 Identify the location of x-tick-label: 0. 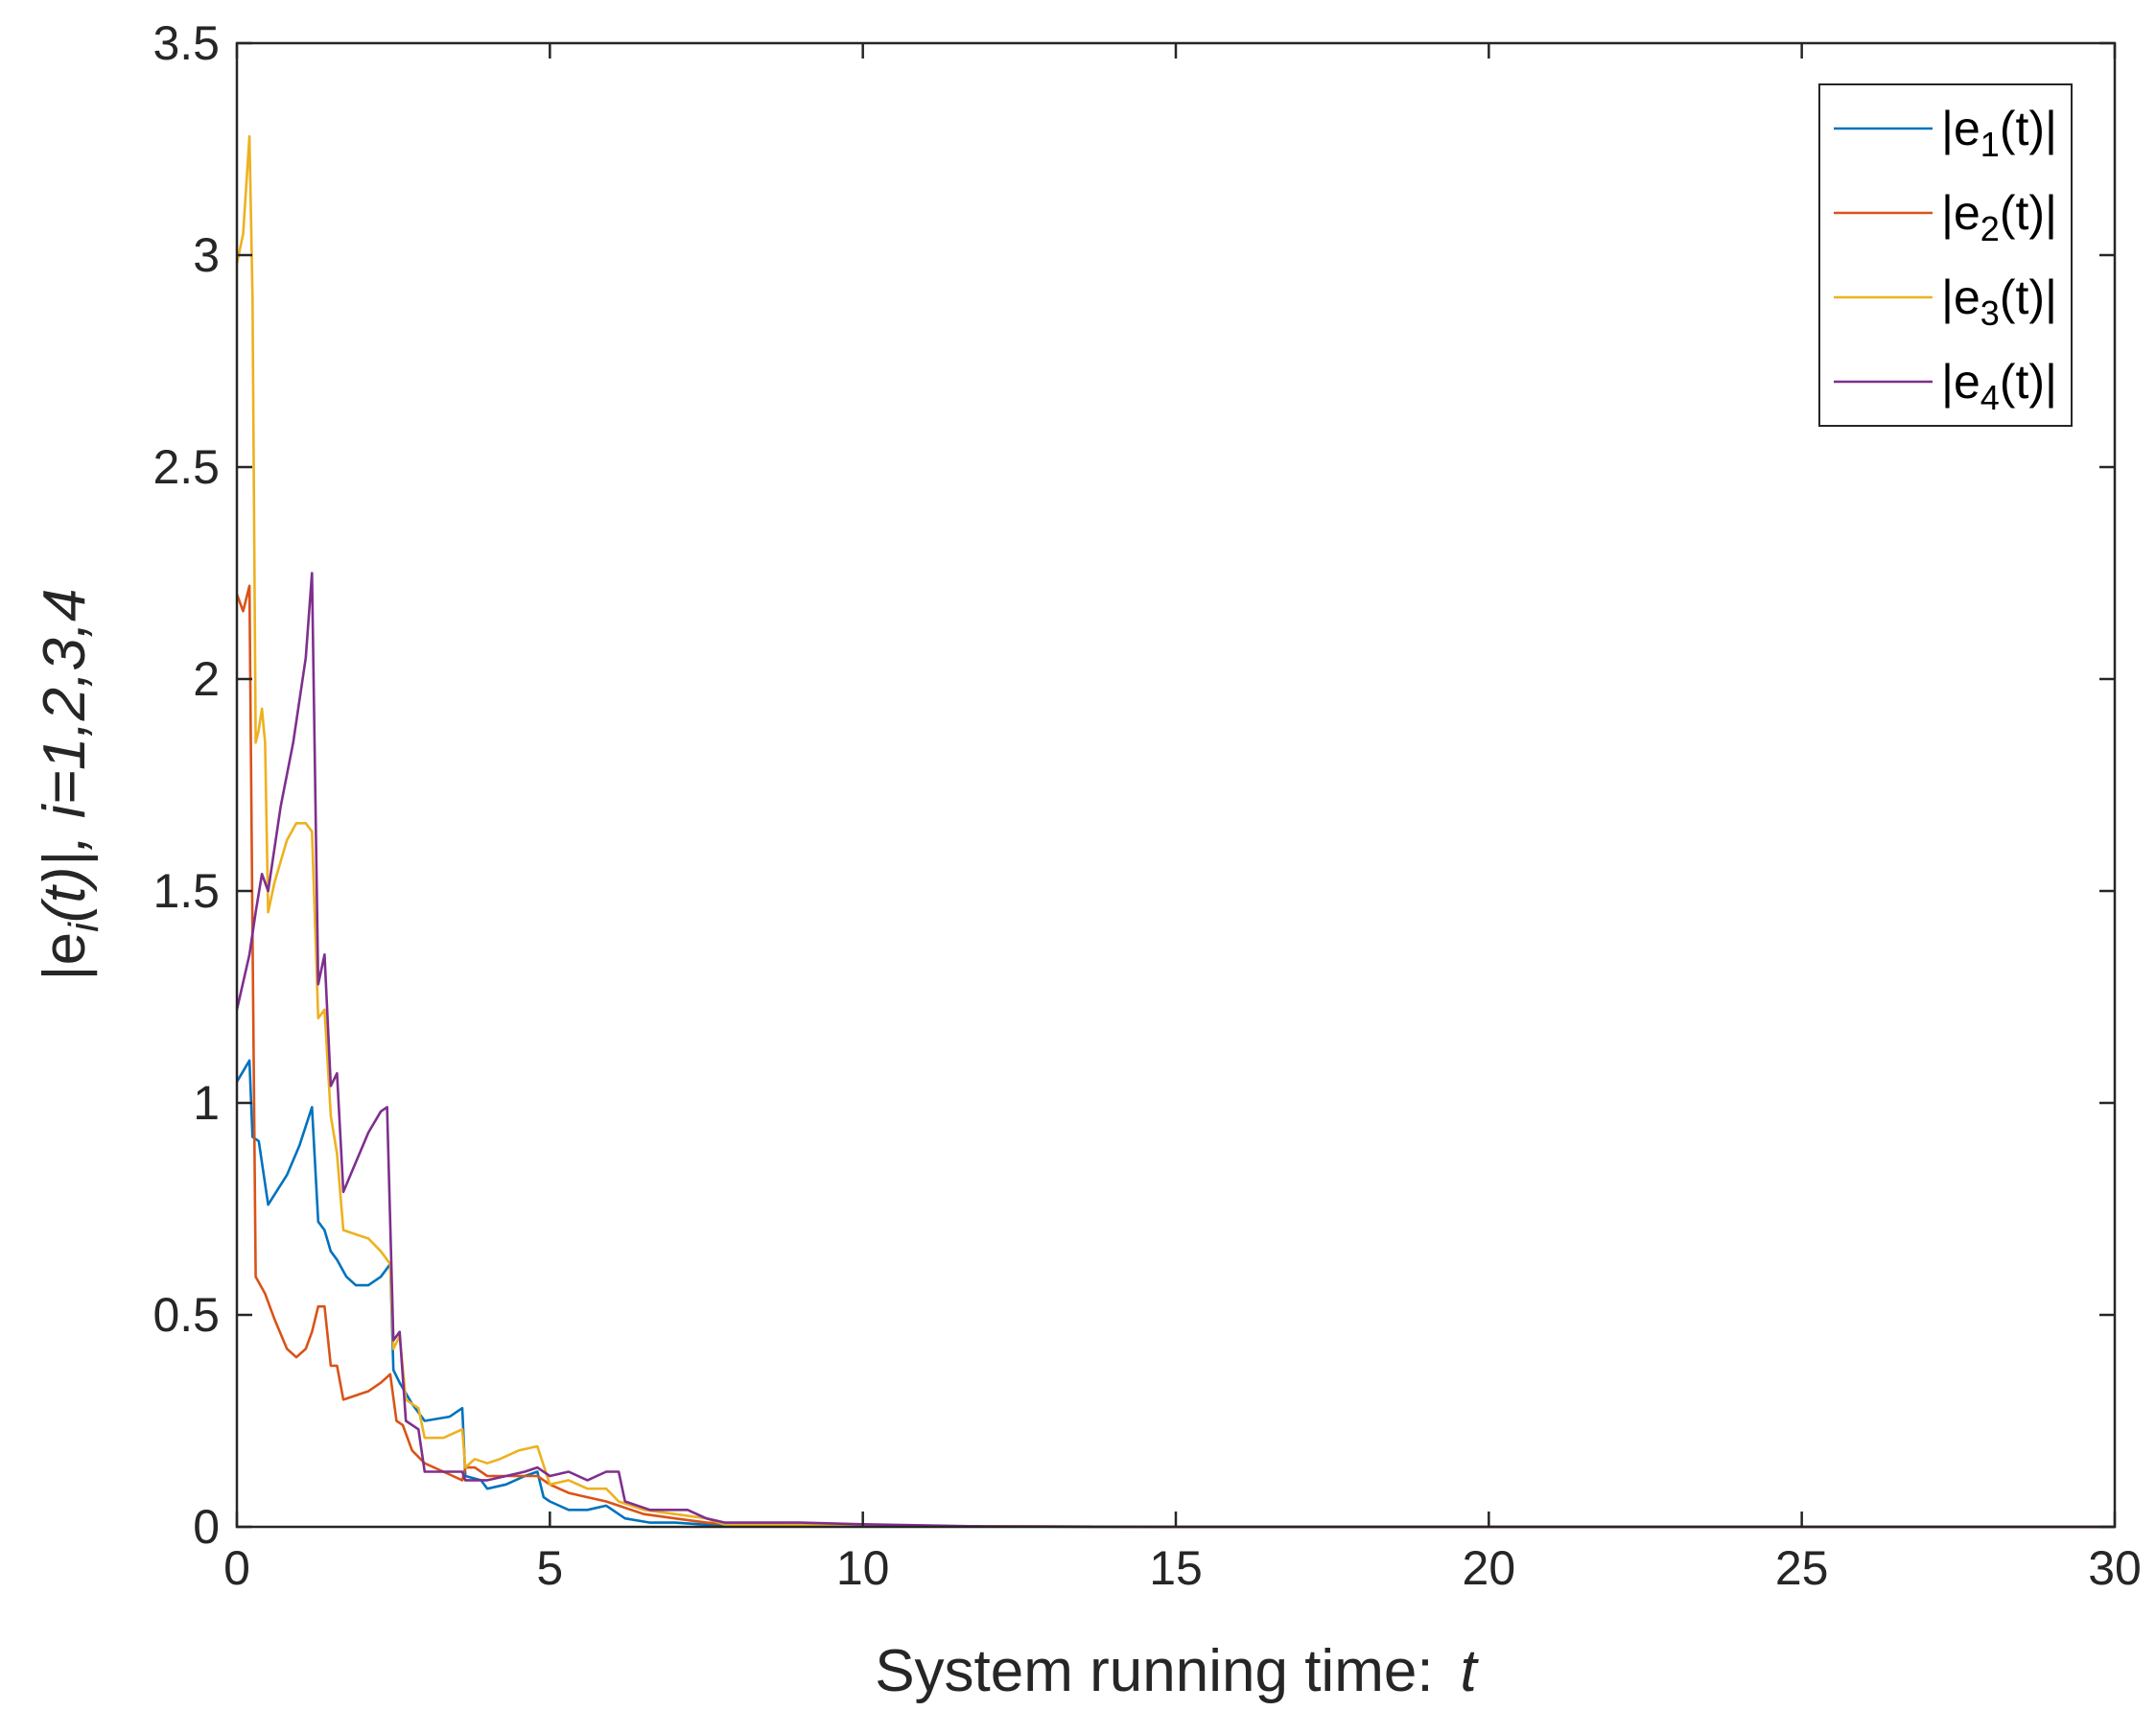
(236, 1568).